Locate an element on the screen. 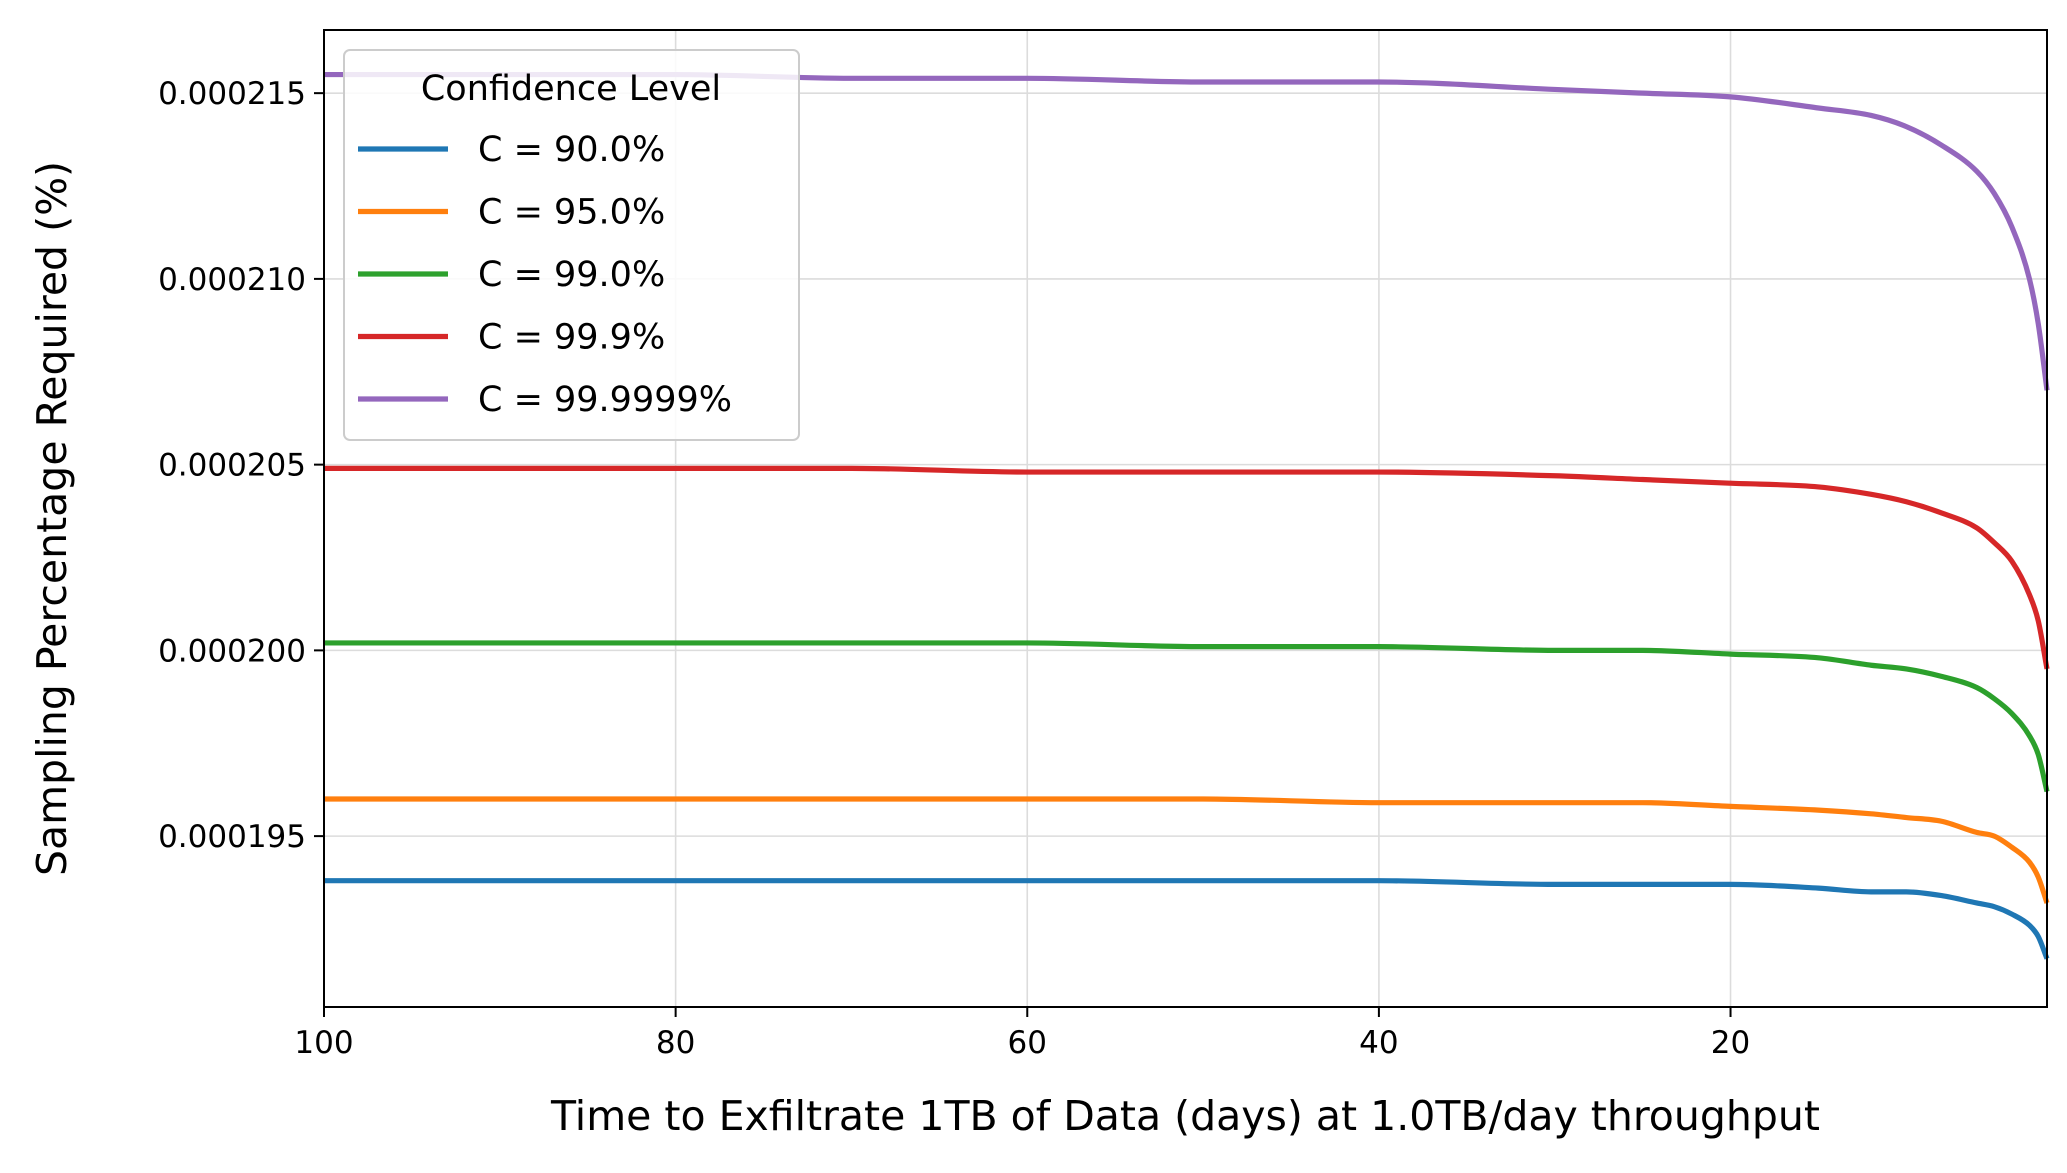  y-tick-label: 0.000200 is located at coordinates (232, 651).